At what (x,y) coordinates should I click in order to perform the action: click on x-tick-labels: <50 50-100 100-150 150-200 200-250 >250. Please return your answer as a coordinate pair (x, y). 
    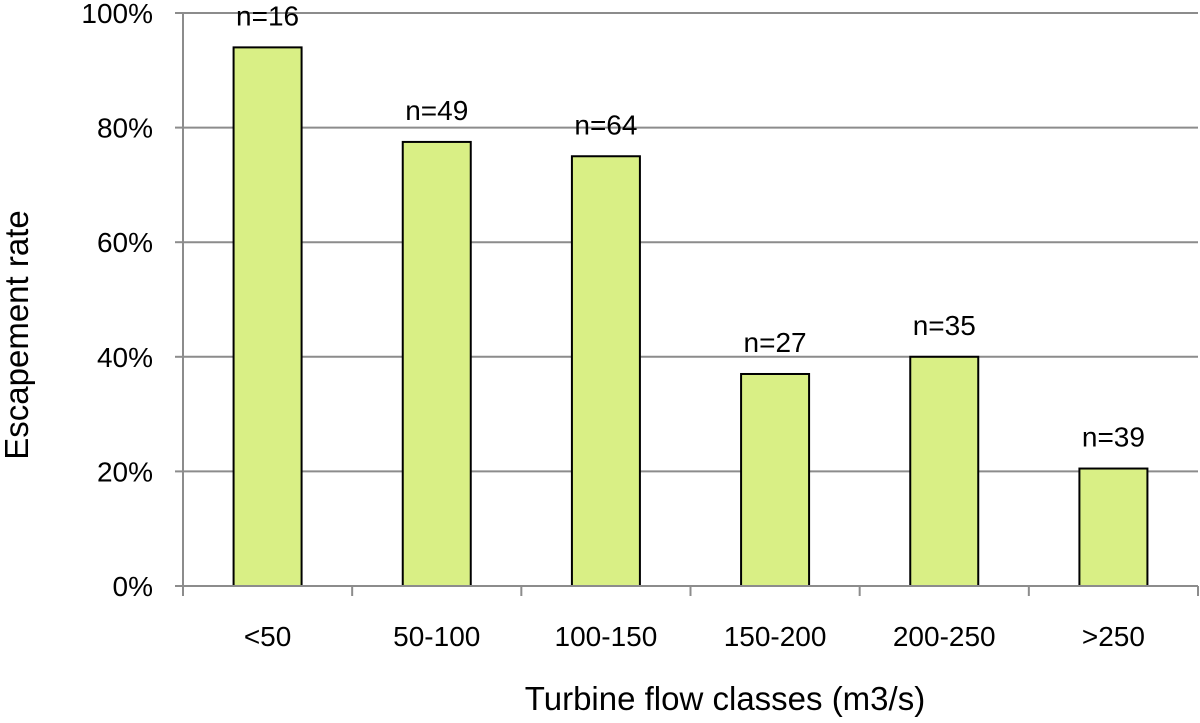
    Looking at the image, I should click on (694, 636).